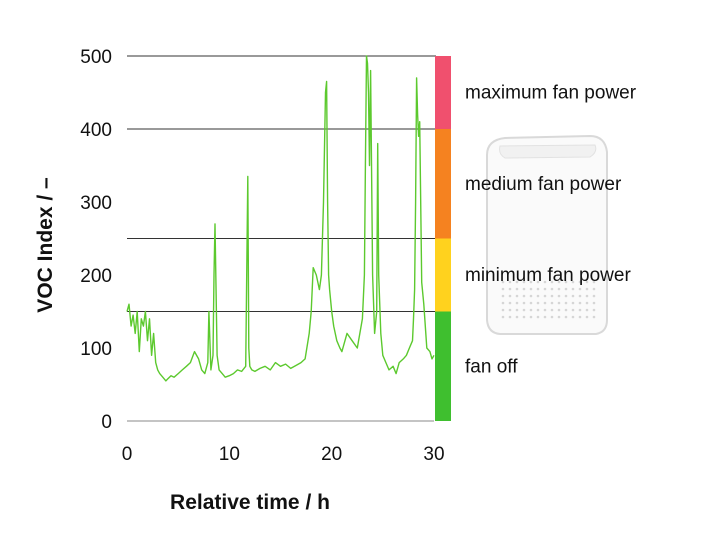 Image resolution: width=726 pixels, height=548 pixels. I want to click on zone-bars, so click(443, 238).